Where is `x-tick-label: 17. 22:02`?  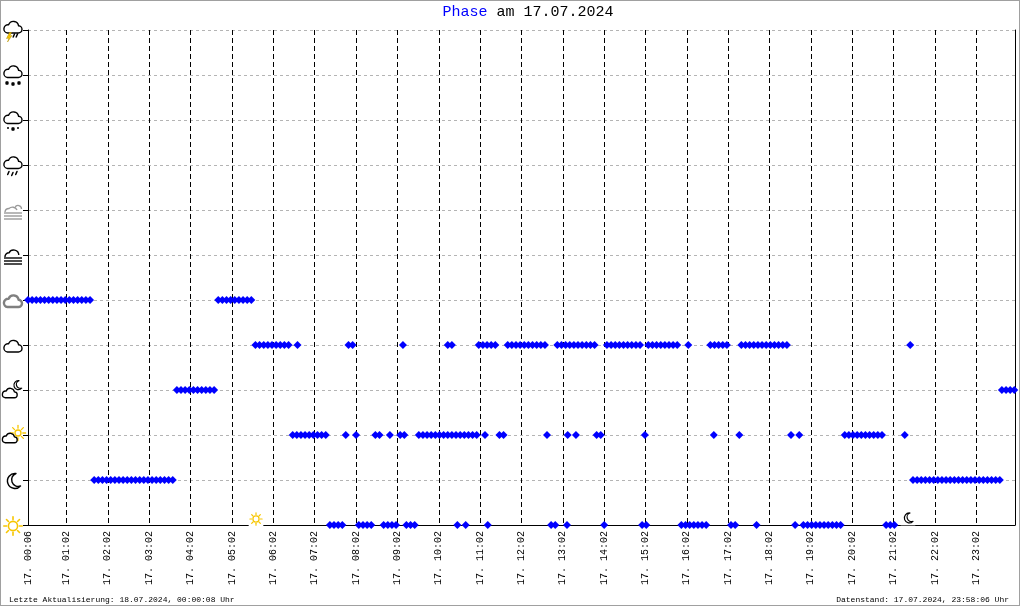 x-tick-label: 17. 22:02 is located at coordinates (935, 558).